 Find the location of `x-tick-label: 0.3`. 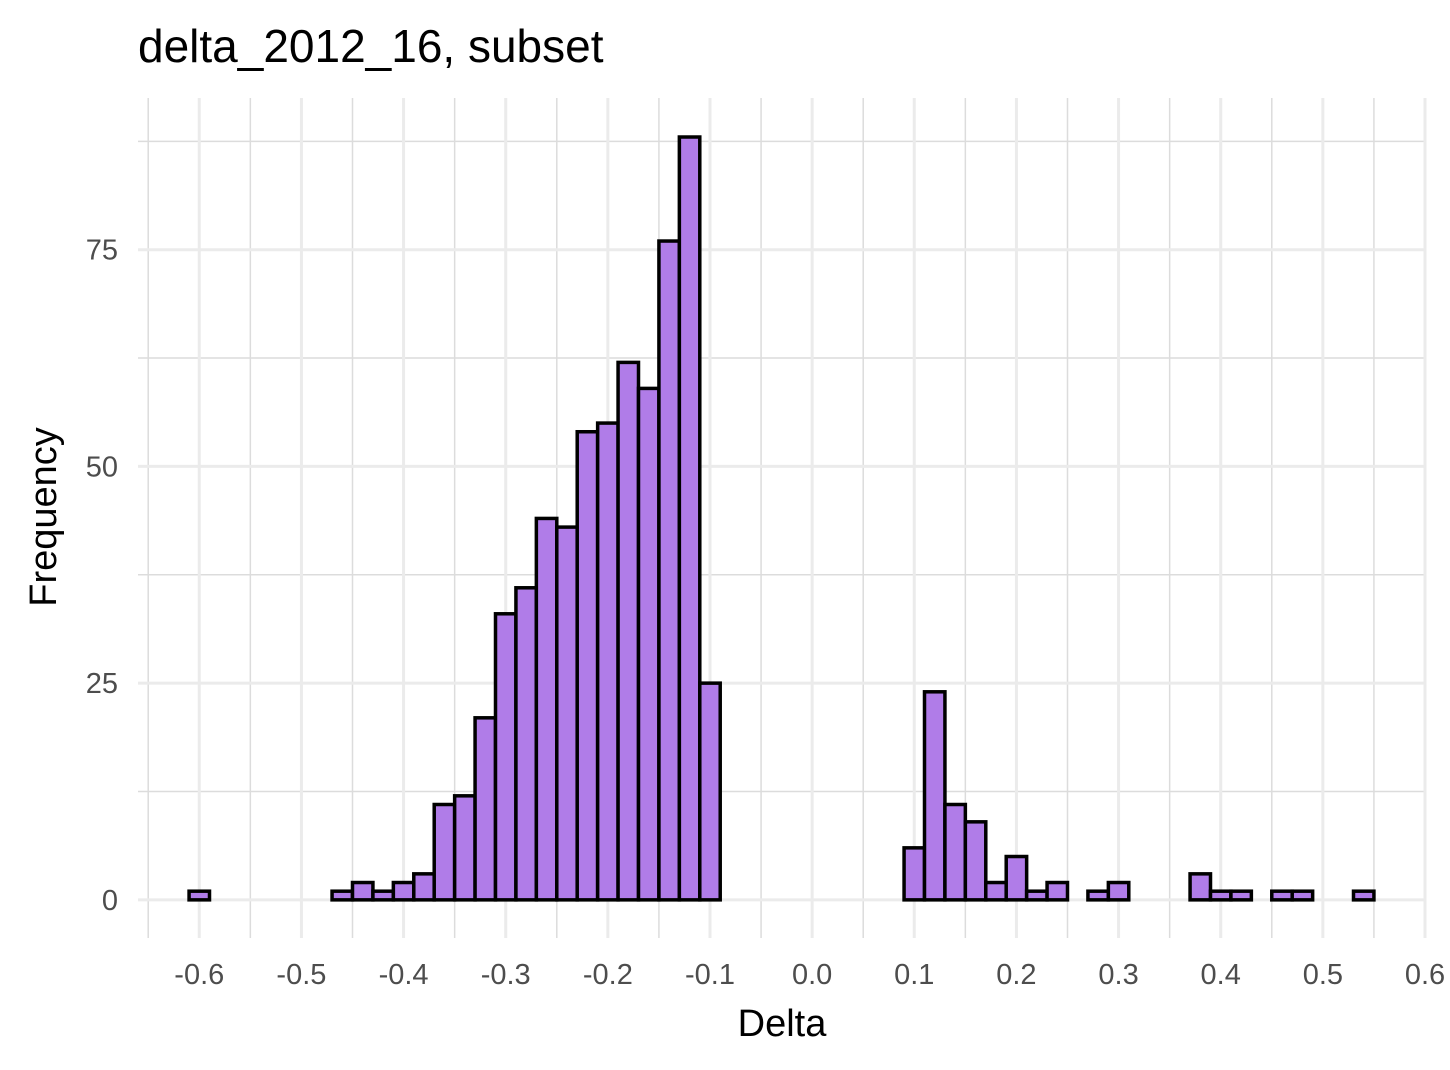

x-tick-label: 0.3 is located at coordinates (1118, 975).